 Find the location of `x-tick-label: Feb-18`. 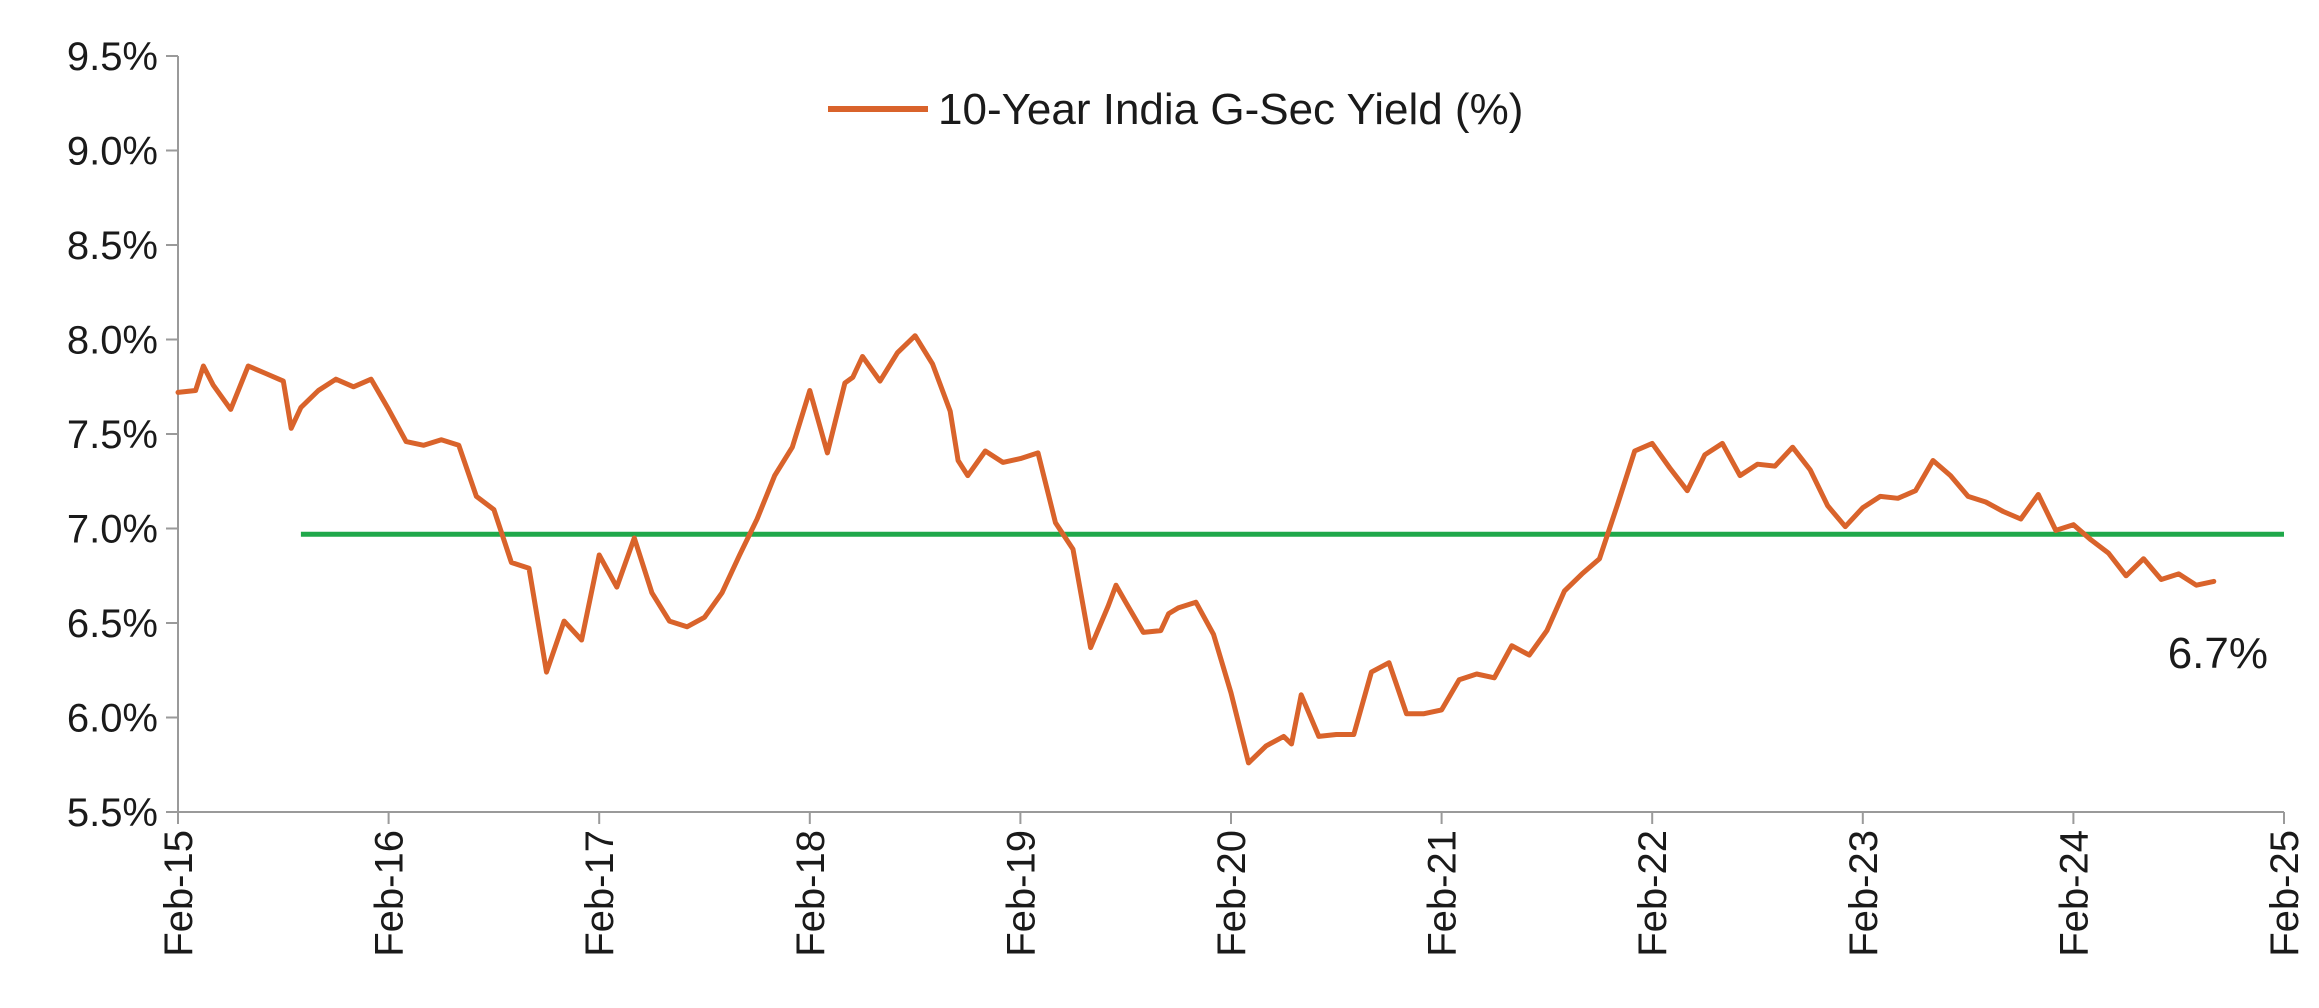

x-tick-label: Feb-18 is located at coordinates (811, 893).